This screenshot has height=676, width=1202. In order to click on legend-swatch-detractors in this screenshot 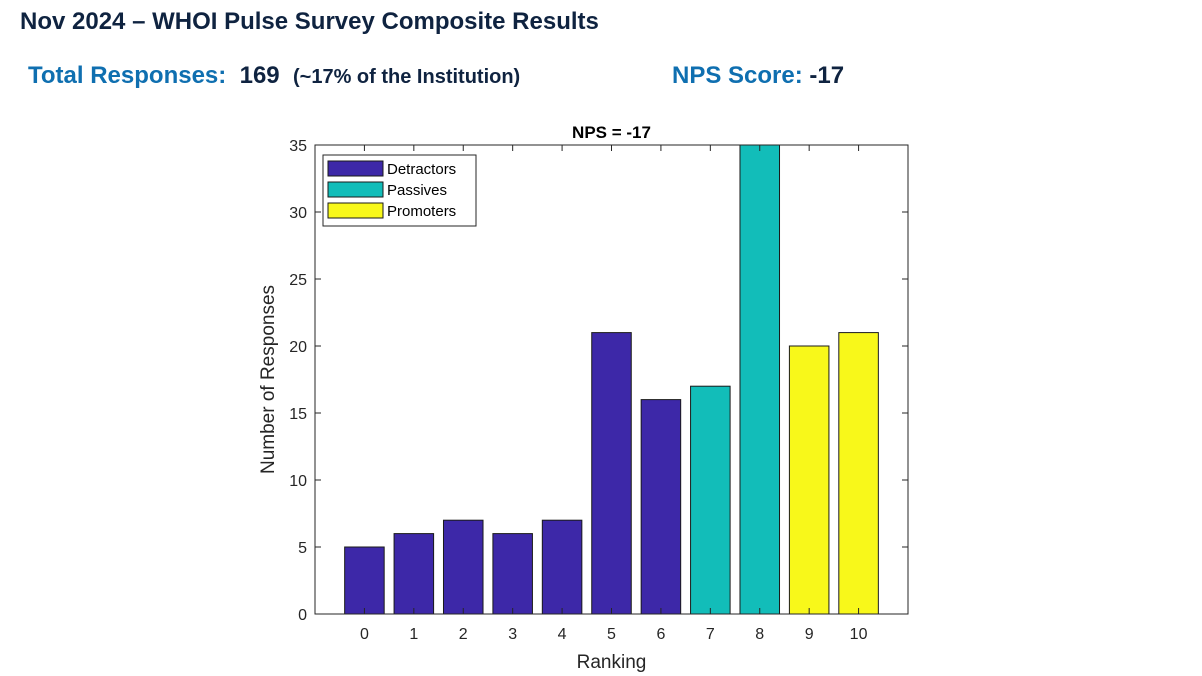, I will do `click(355, 168)`.